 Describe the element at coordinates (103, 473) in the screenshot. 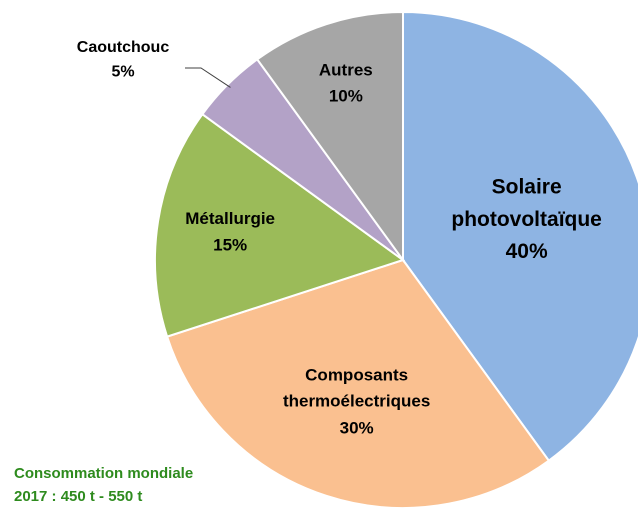

I see `annotation: Consommation mondiale` at that location.